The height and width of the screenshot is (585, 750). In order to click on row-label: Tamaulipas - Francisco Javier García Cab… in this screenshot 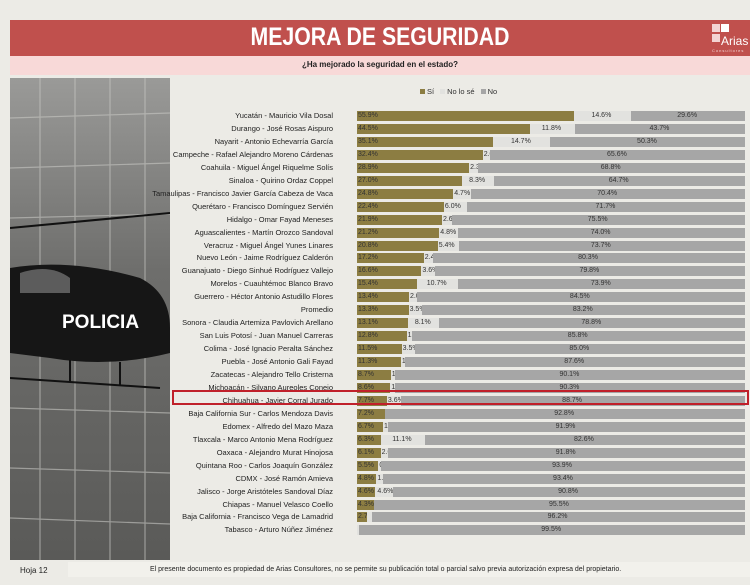, I will do `click(242, 193)`.